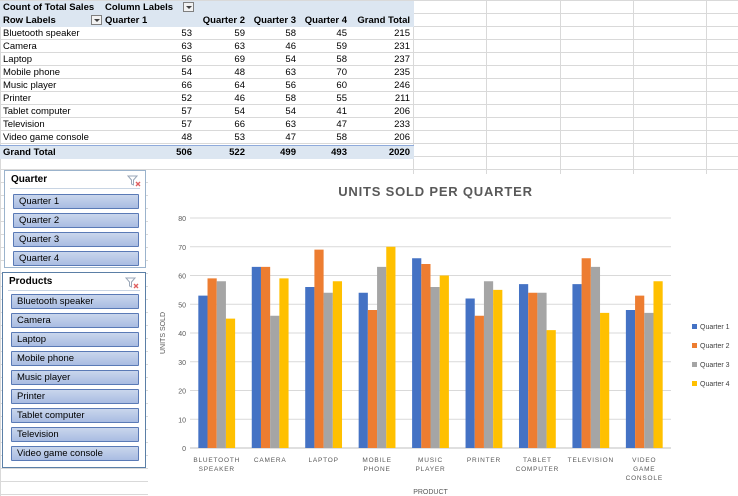  What do you see at coordinates (75, 453) in the screenshot?
I see `products-slicer-item: Video game console` at bounding box center [75, 453].